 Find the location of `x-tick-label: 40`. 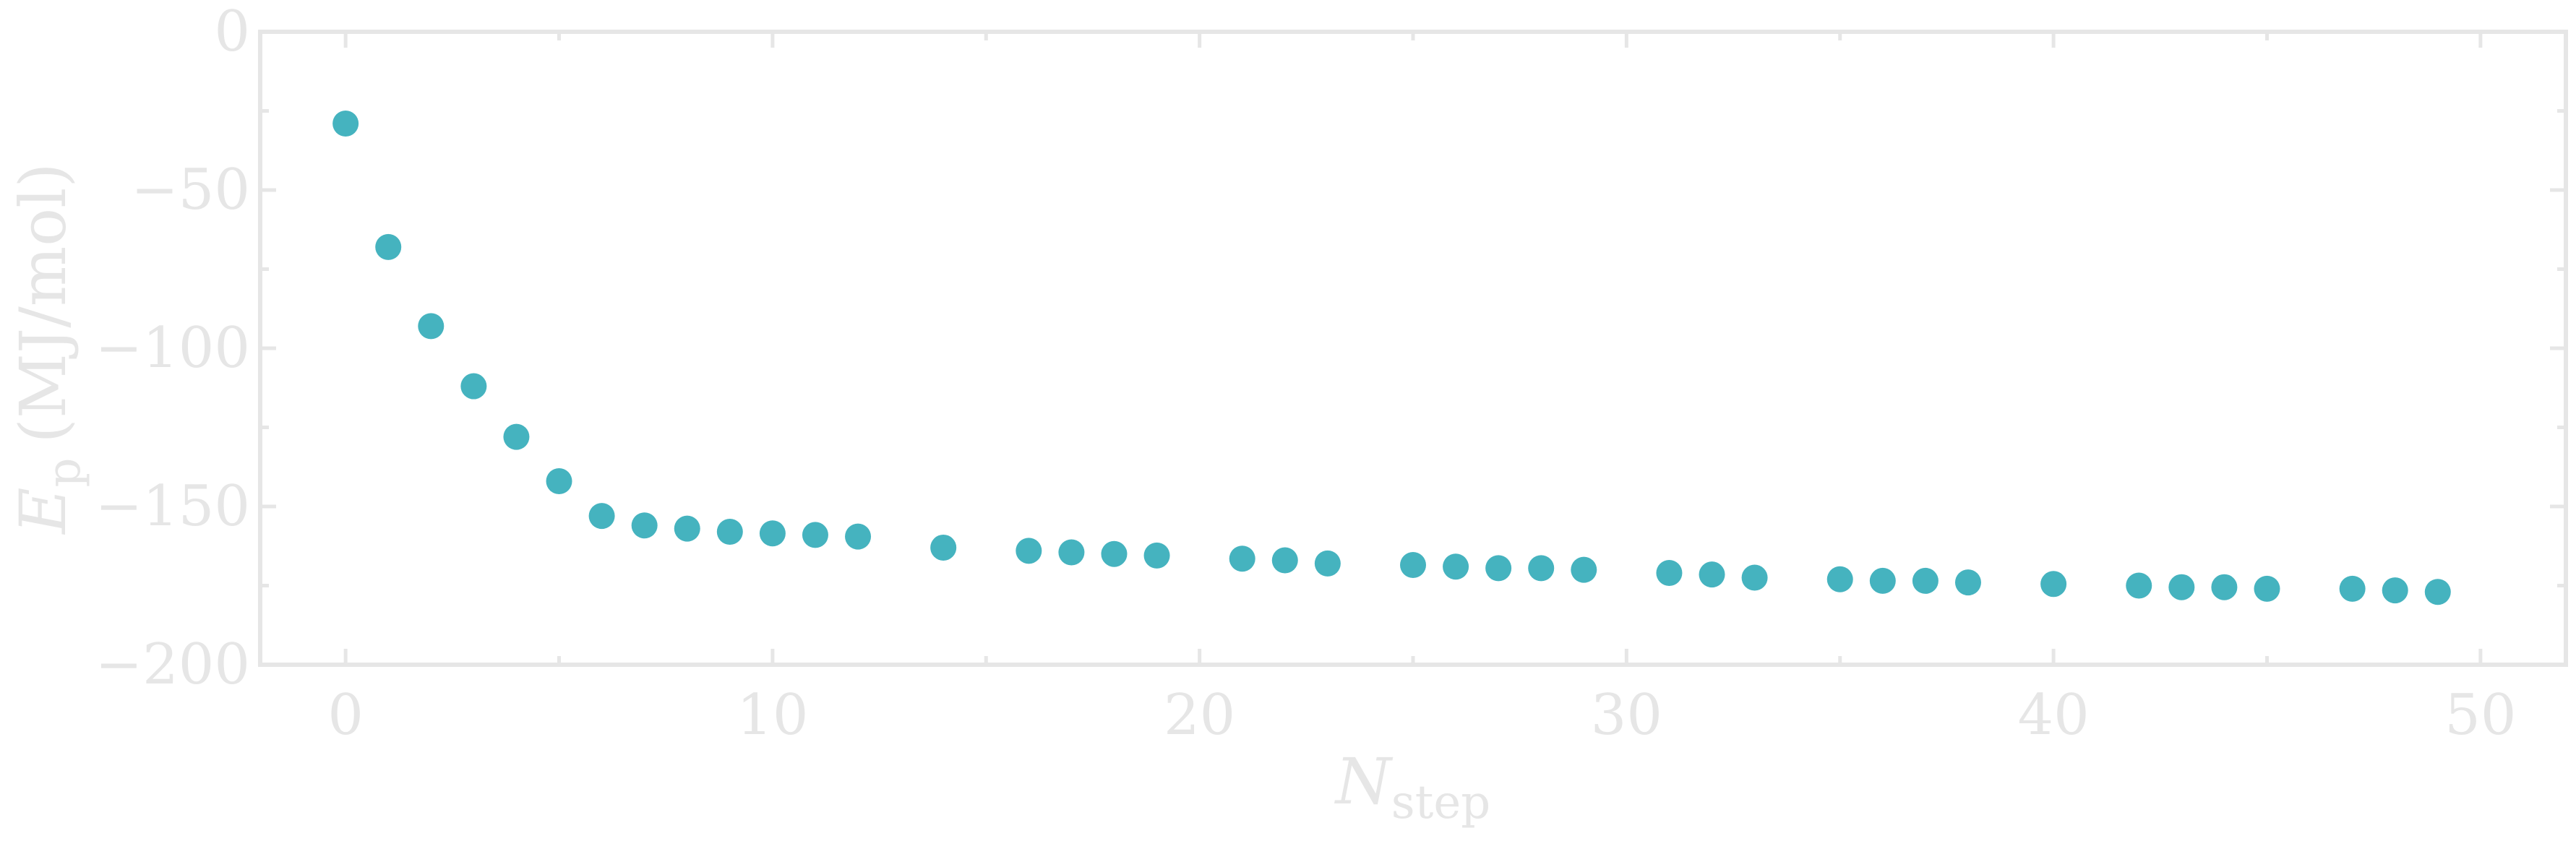

x-tick-label: 40 is located at coordinates (2053, 715).